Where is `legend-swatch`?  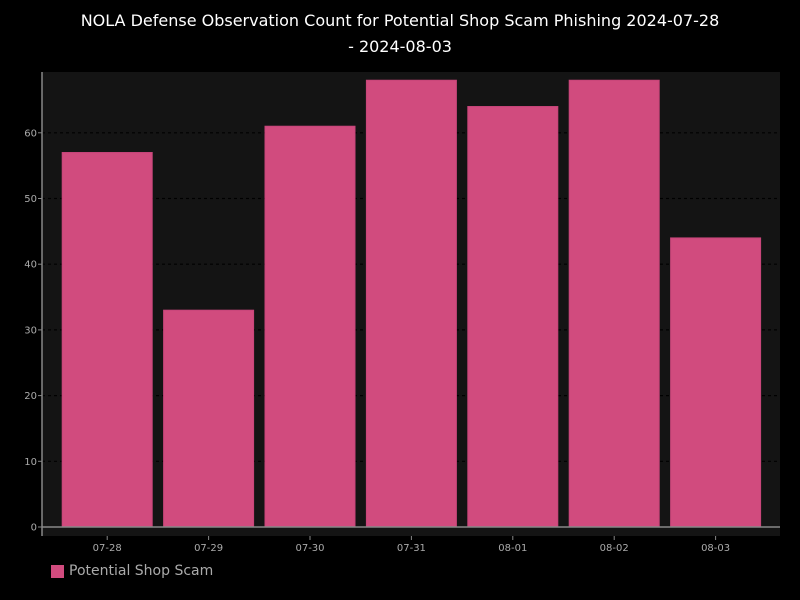
legend-swatch is located at coordinates (57, 571).